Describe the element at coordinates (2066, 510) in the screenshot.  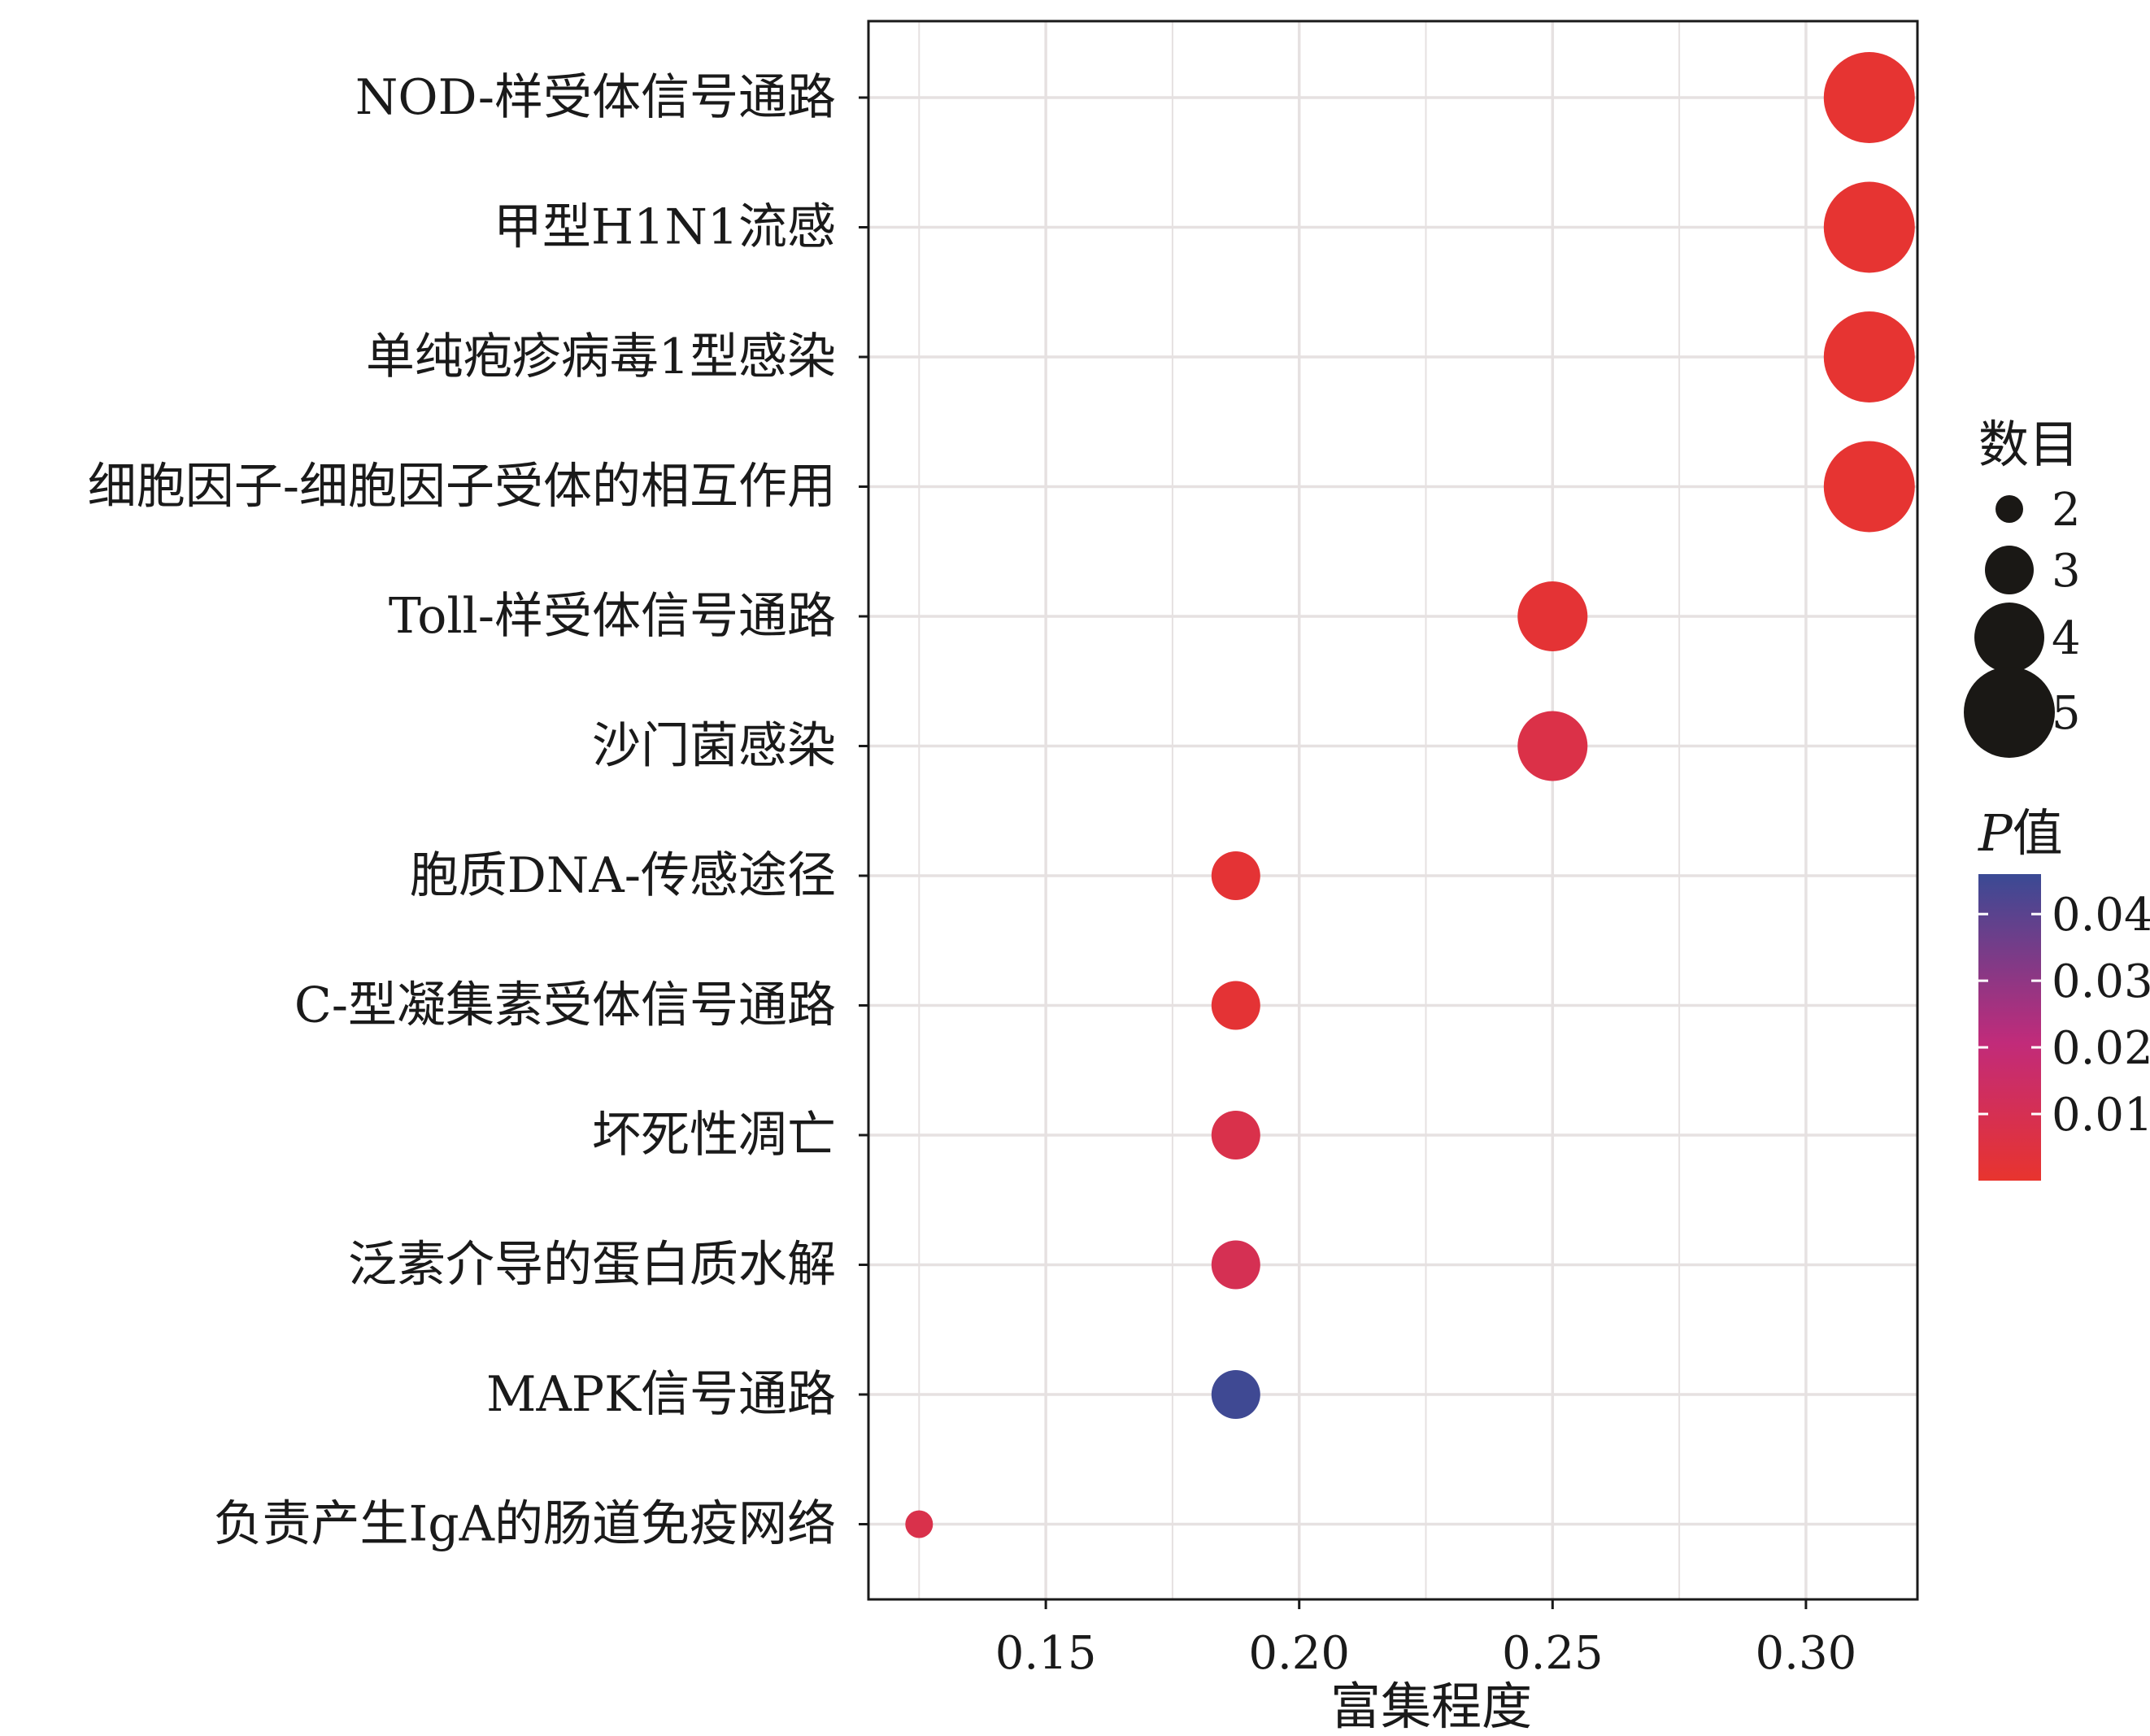
I see `size-legend-label: 2` at that location.